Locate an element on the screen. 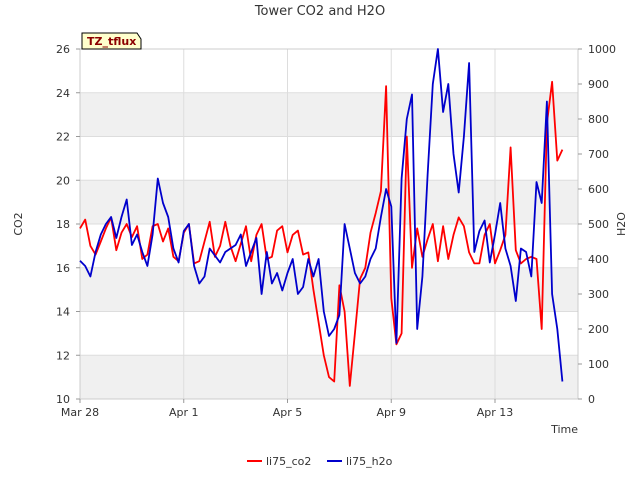  x-axis: Mar 28 Apr 1 Apr 5 Apr 9 Apr 13 is located at coordinates (287, 409).